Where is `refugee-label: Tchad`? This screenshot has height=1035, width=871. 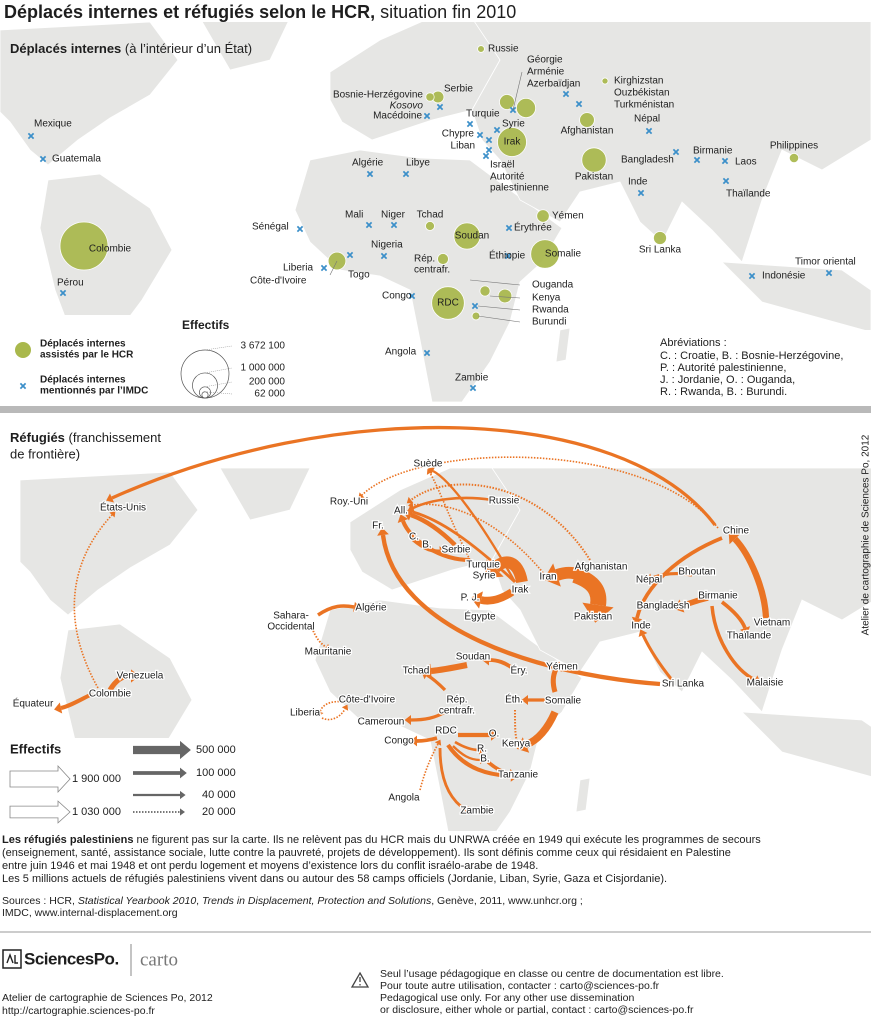 refugee-label: Tchad is located at coordinates (416, 671).